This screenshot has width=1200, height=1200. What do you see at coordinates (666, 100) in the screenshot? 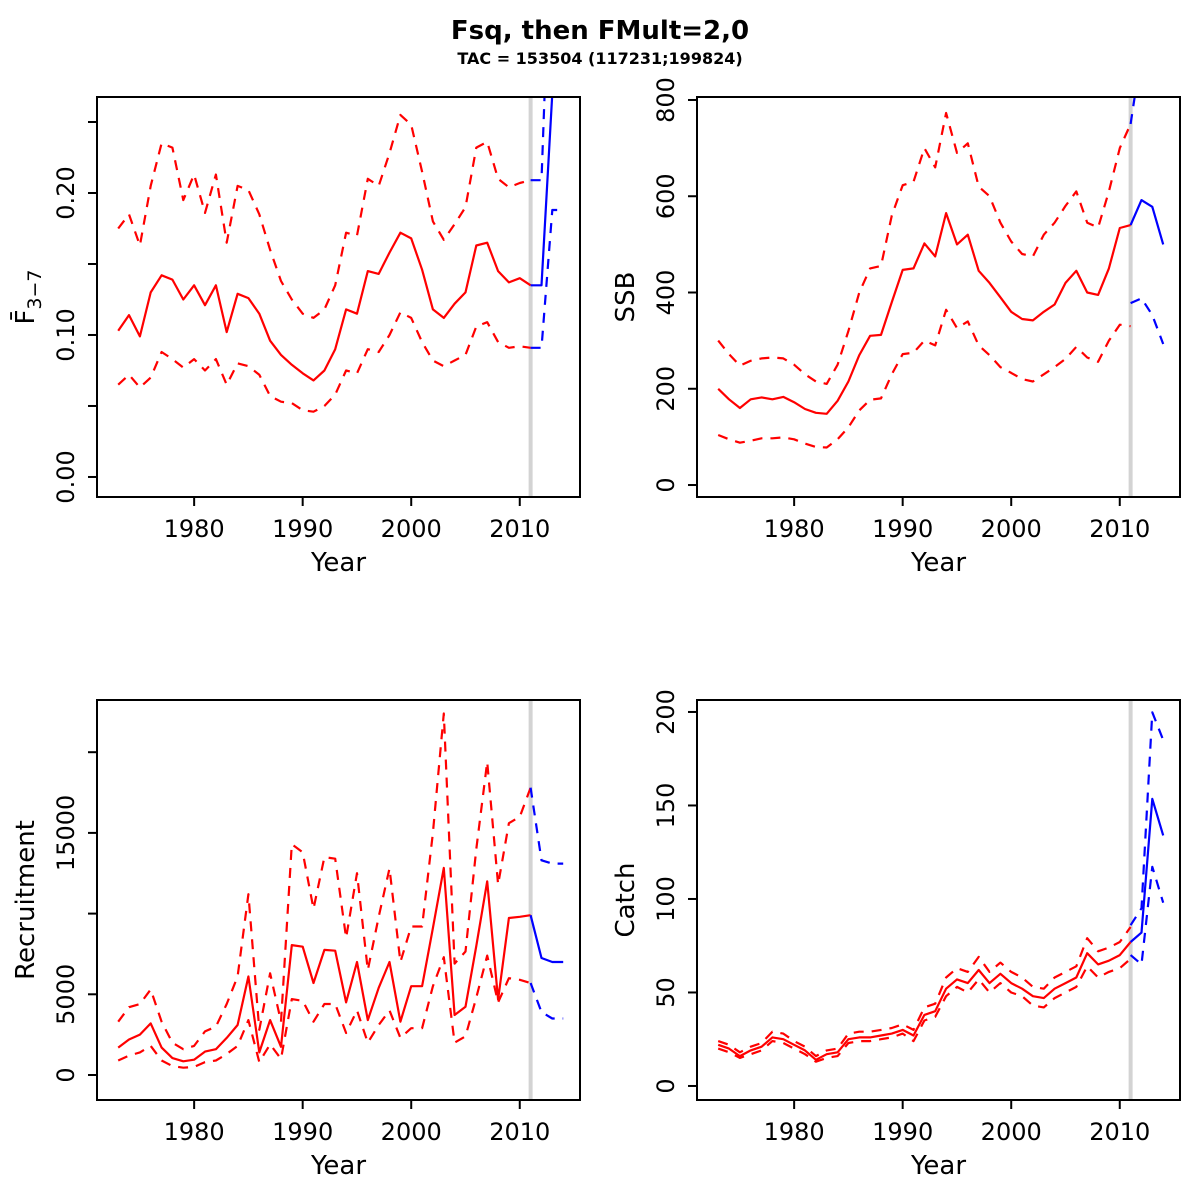
I see `y-axis-tick-label: 800` at bounding box center [666, 100].